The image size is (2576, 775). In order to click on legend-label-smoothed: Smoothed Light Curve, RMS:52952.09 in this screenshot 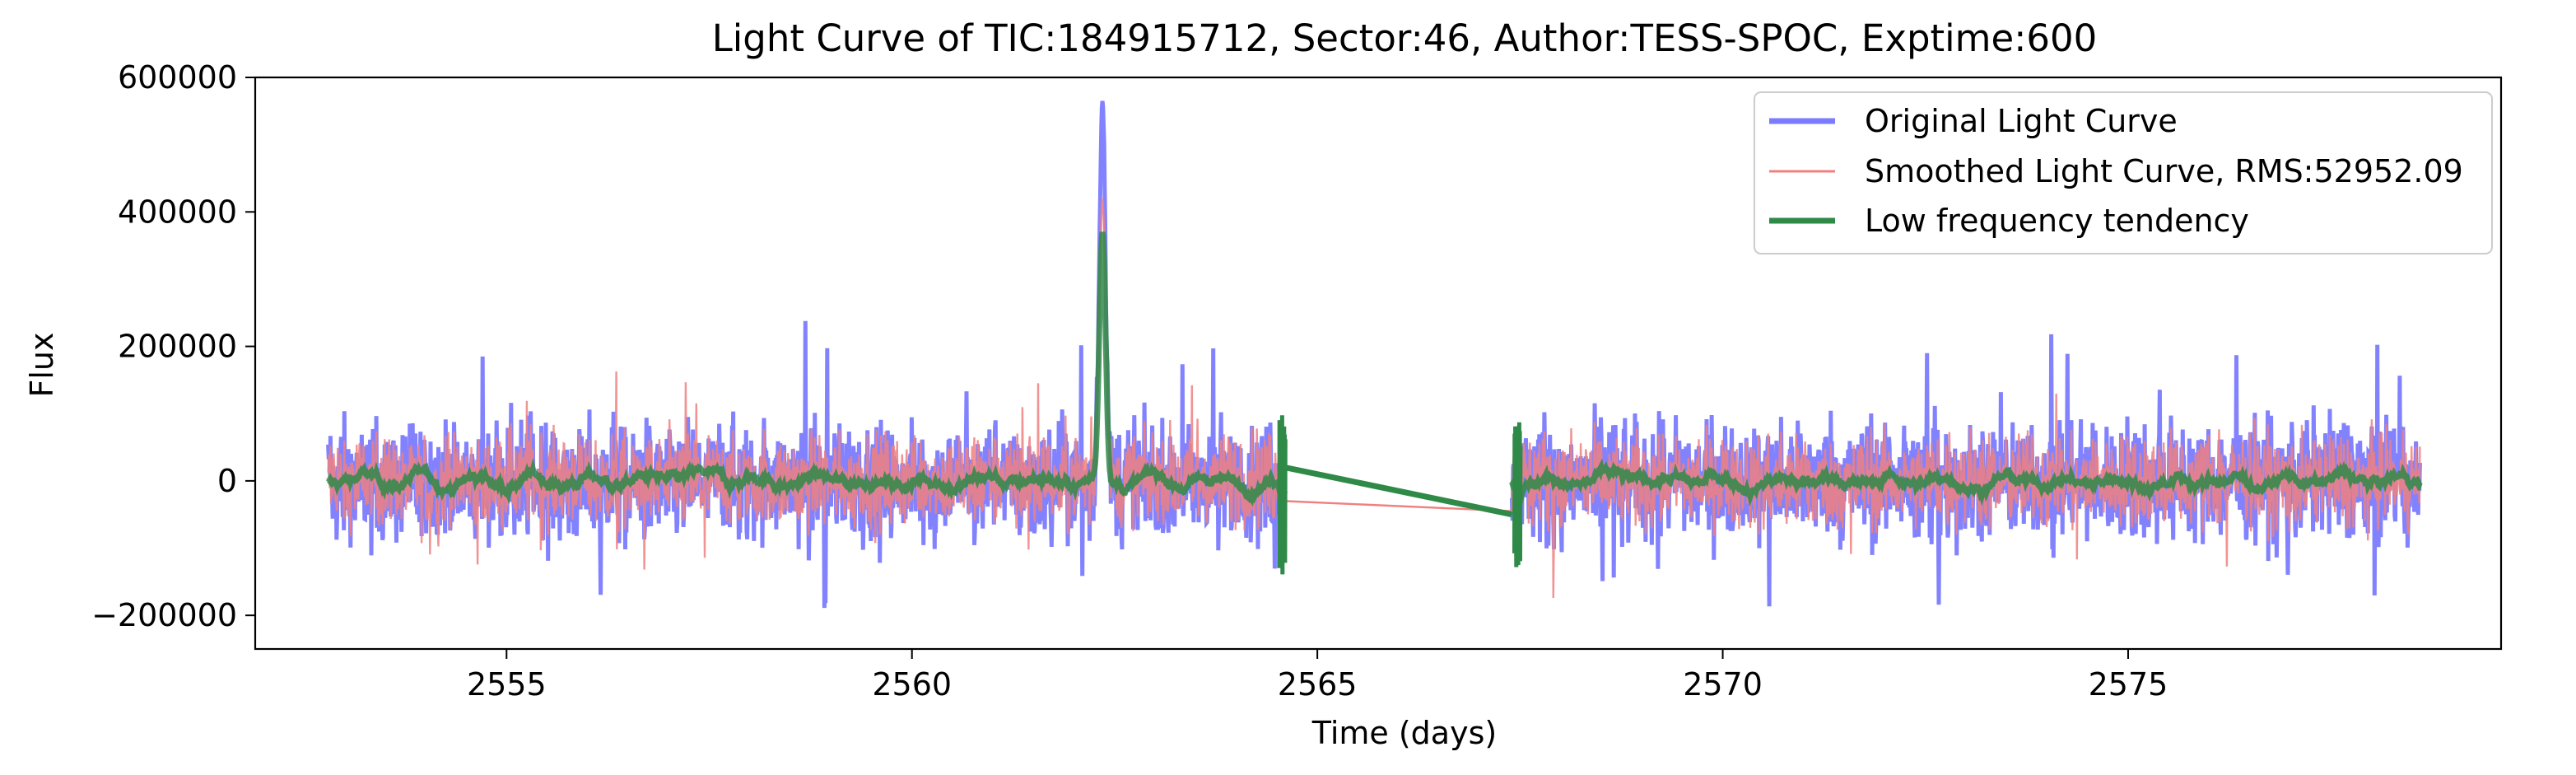, I will do `click(2164, 171)`.